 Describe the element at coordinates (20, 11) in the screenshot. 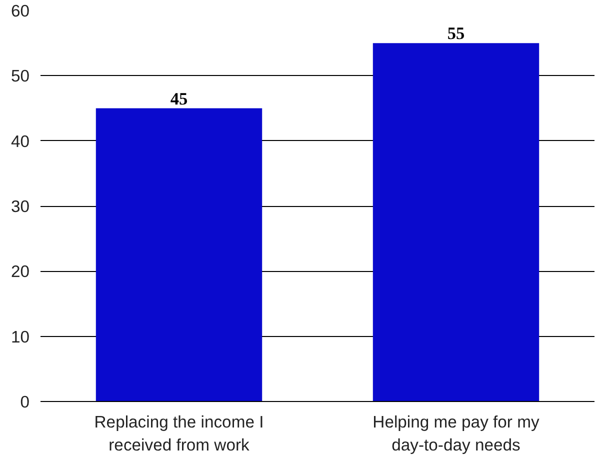

I see `y-tick-label: 60` at that location.